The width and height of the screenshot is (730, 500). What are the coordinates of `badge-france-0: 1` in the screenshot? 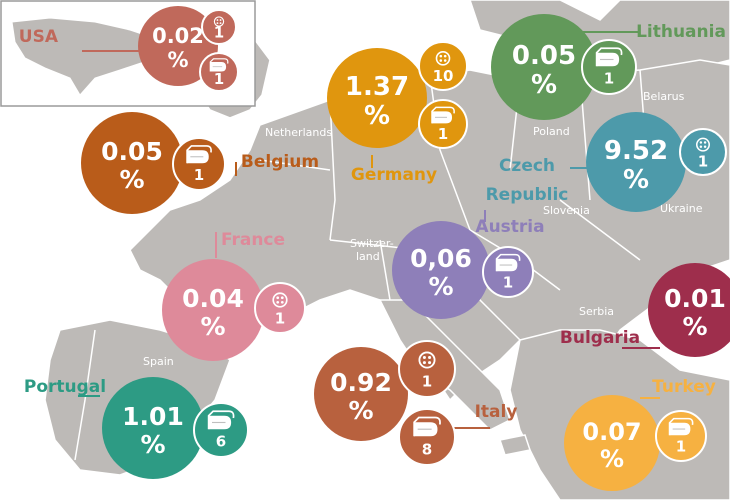 It's located at (280, 308).